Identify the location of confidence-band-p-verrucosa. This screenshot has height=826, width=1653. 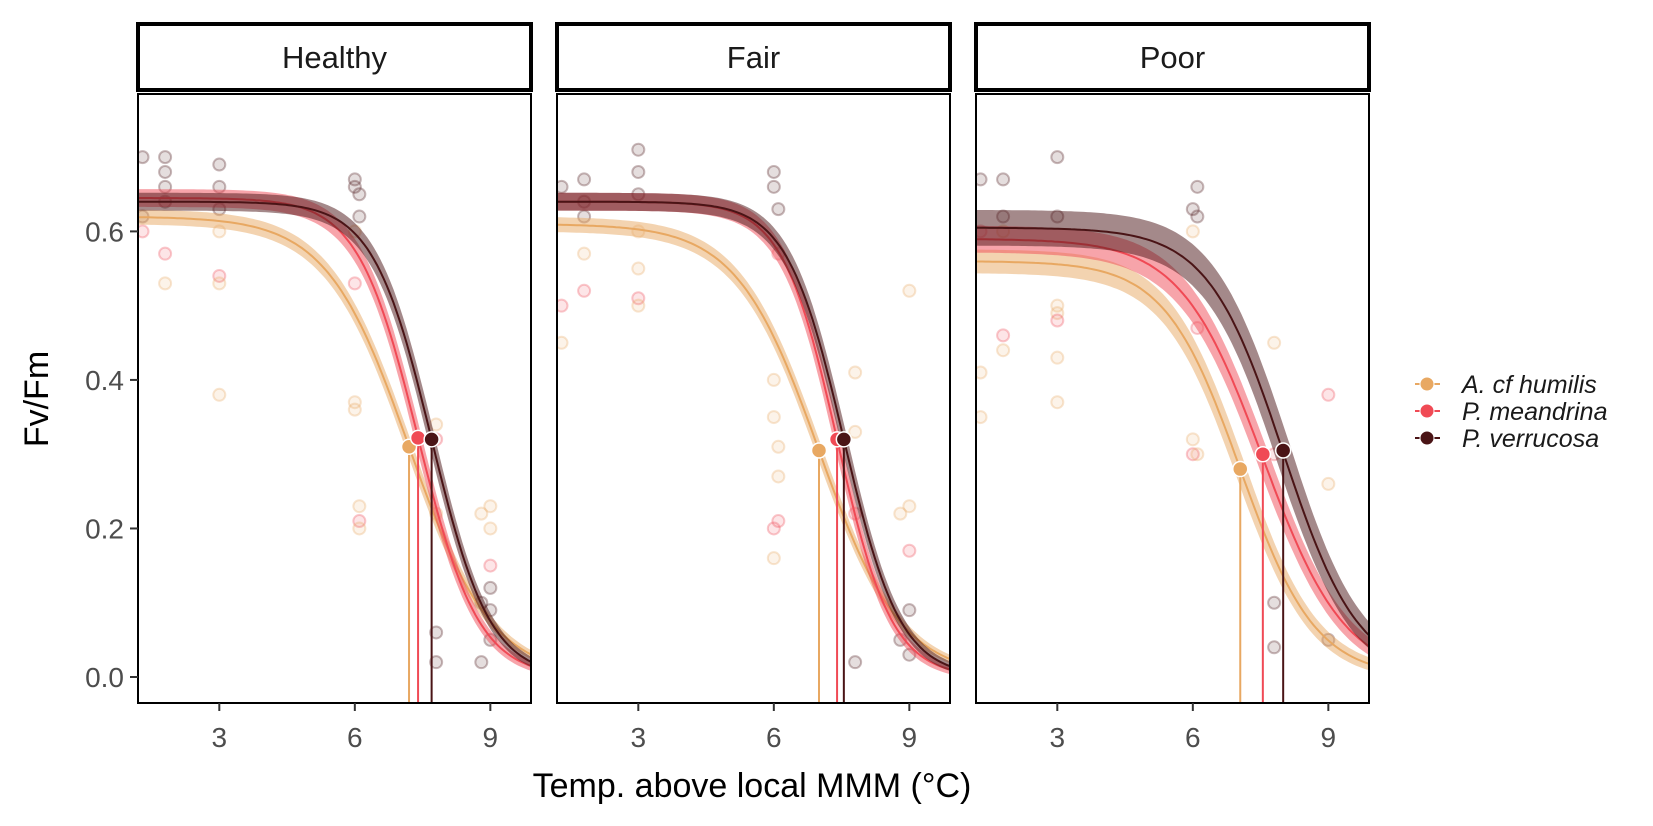
(334, 430).